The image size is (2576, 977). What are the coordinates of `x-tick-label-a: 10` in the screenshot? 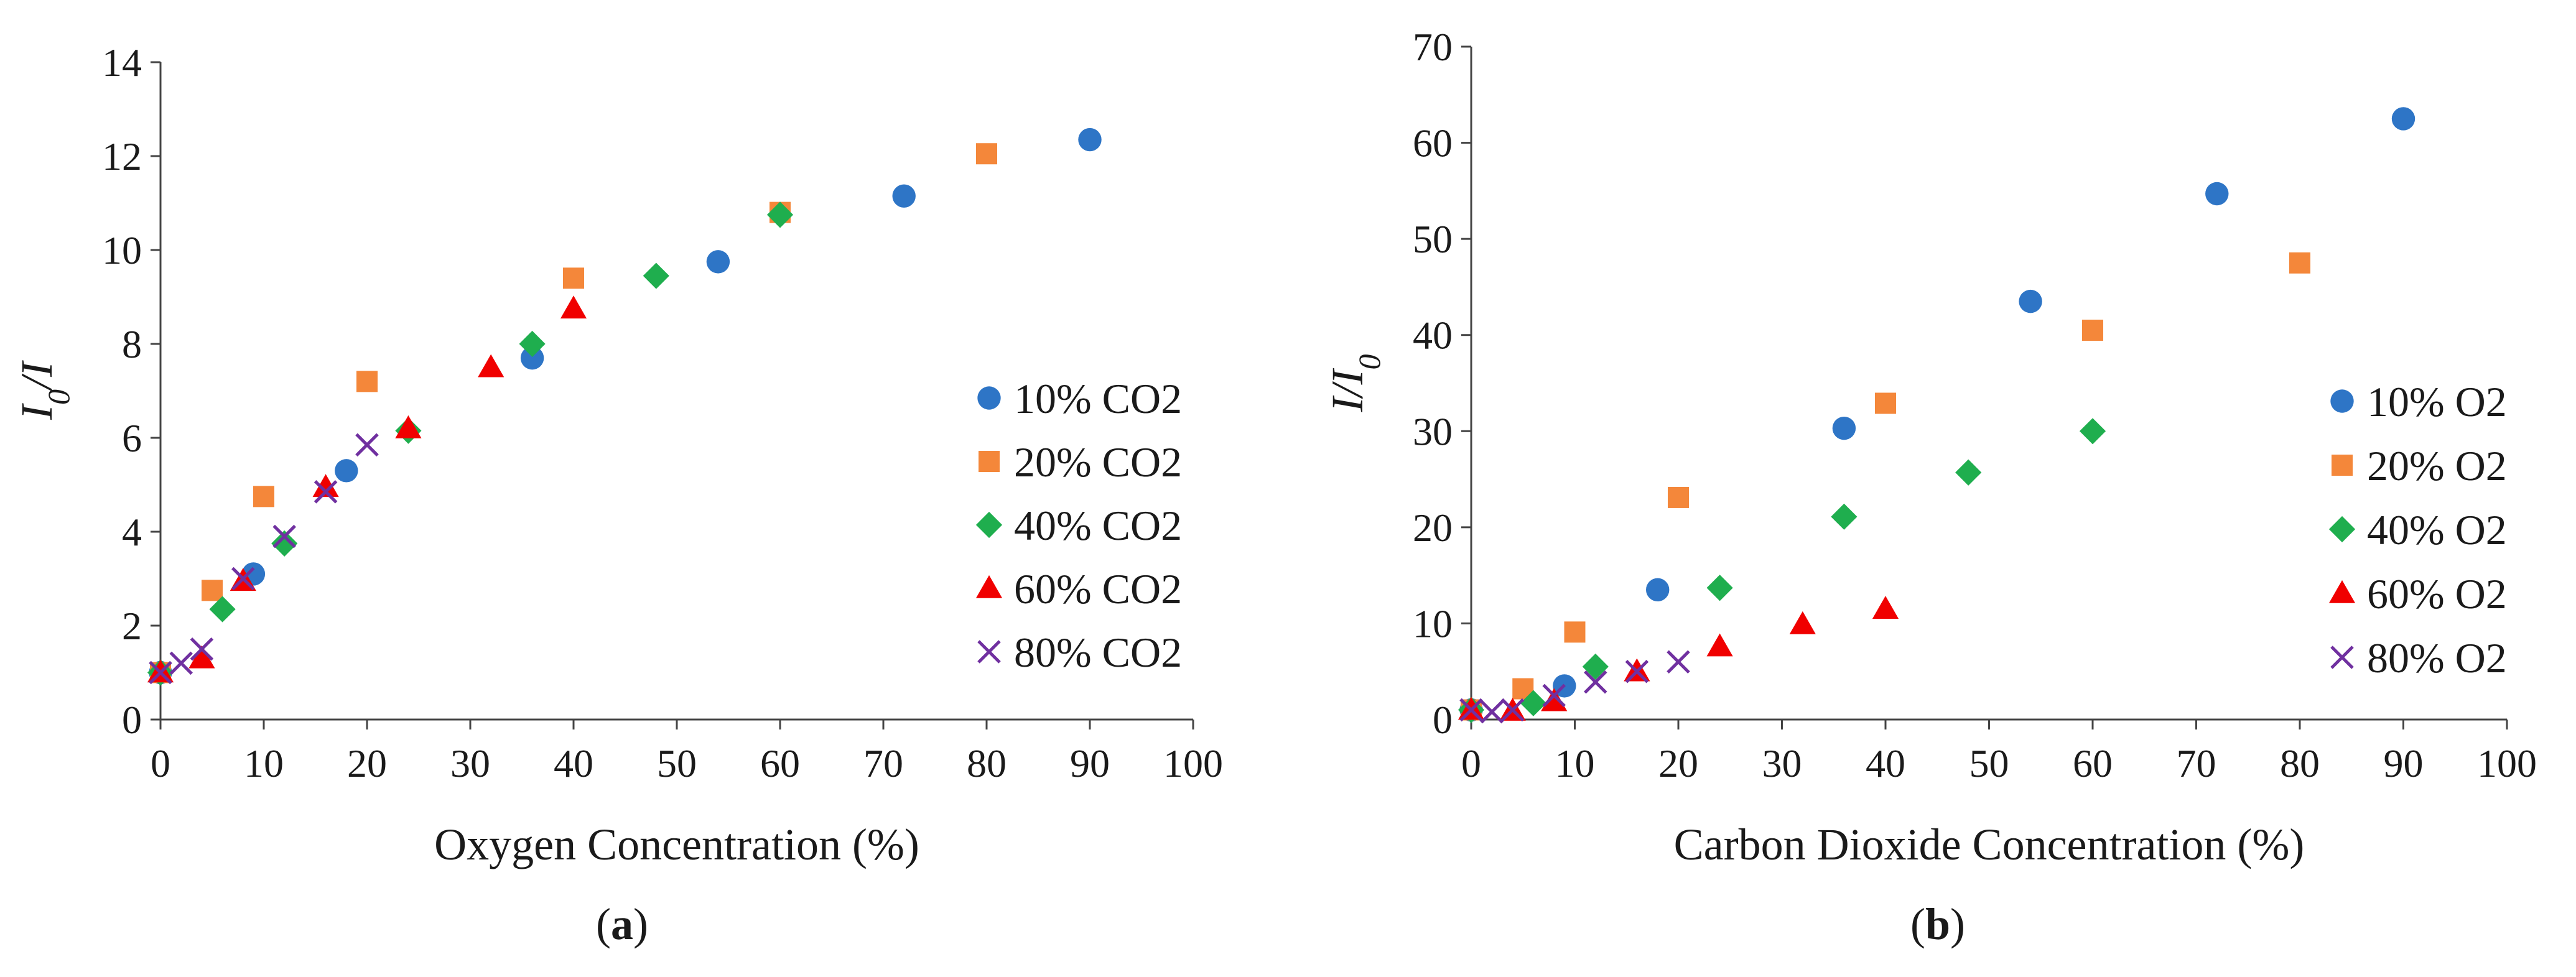 It's located at (264, 763).